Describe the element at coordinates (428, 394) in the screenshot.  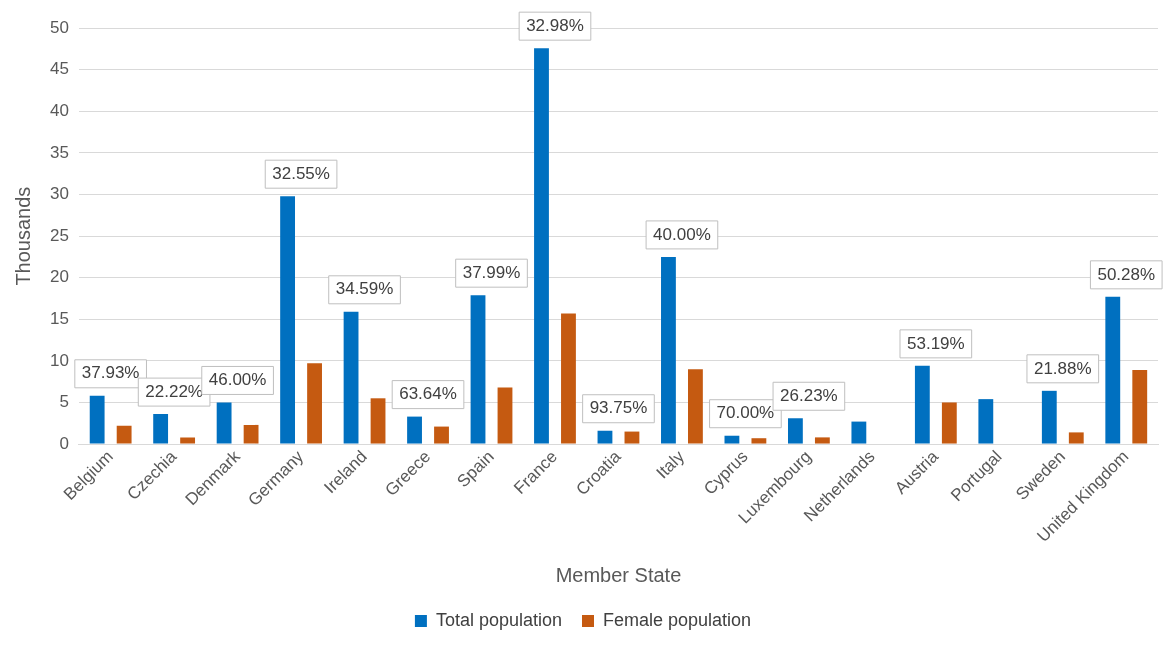
I see `annotation: 63.64%` at that location.